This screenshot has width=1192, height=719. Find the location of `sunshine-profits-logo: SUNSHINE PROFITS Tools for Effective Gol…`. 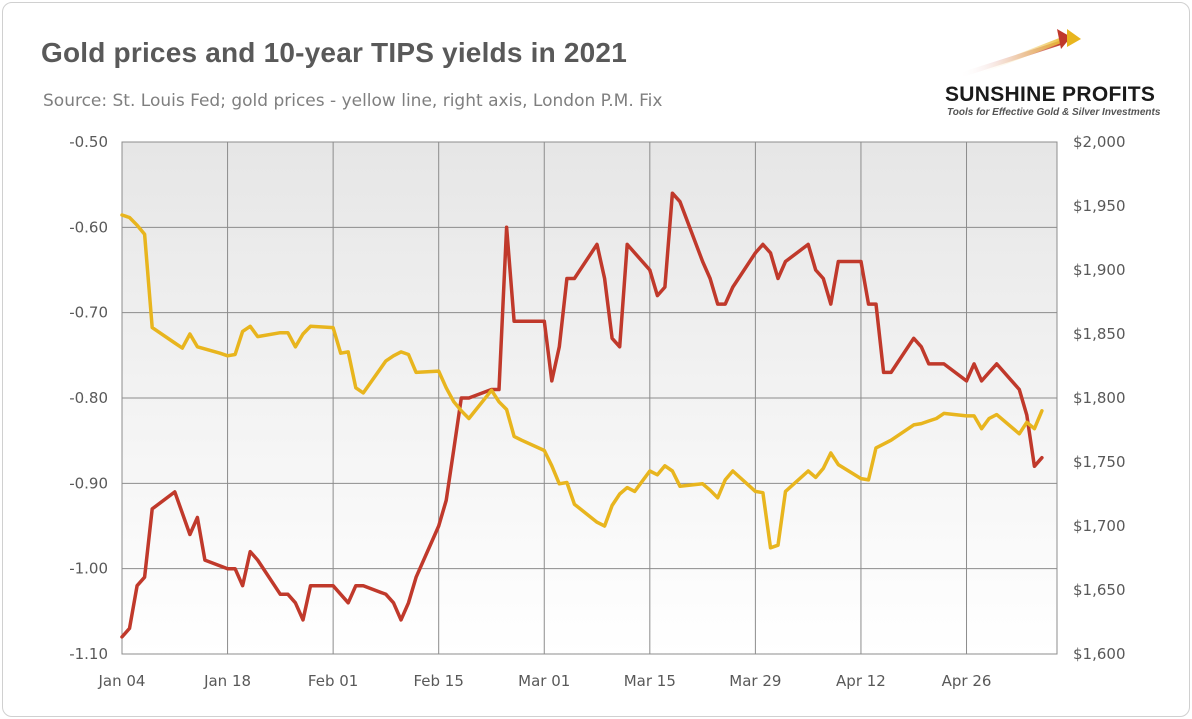

sunshine-profits-logo: SUNSHINE PROFITS Tools for Effective Gol… is located at coordinates (1059, 71).